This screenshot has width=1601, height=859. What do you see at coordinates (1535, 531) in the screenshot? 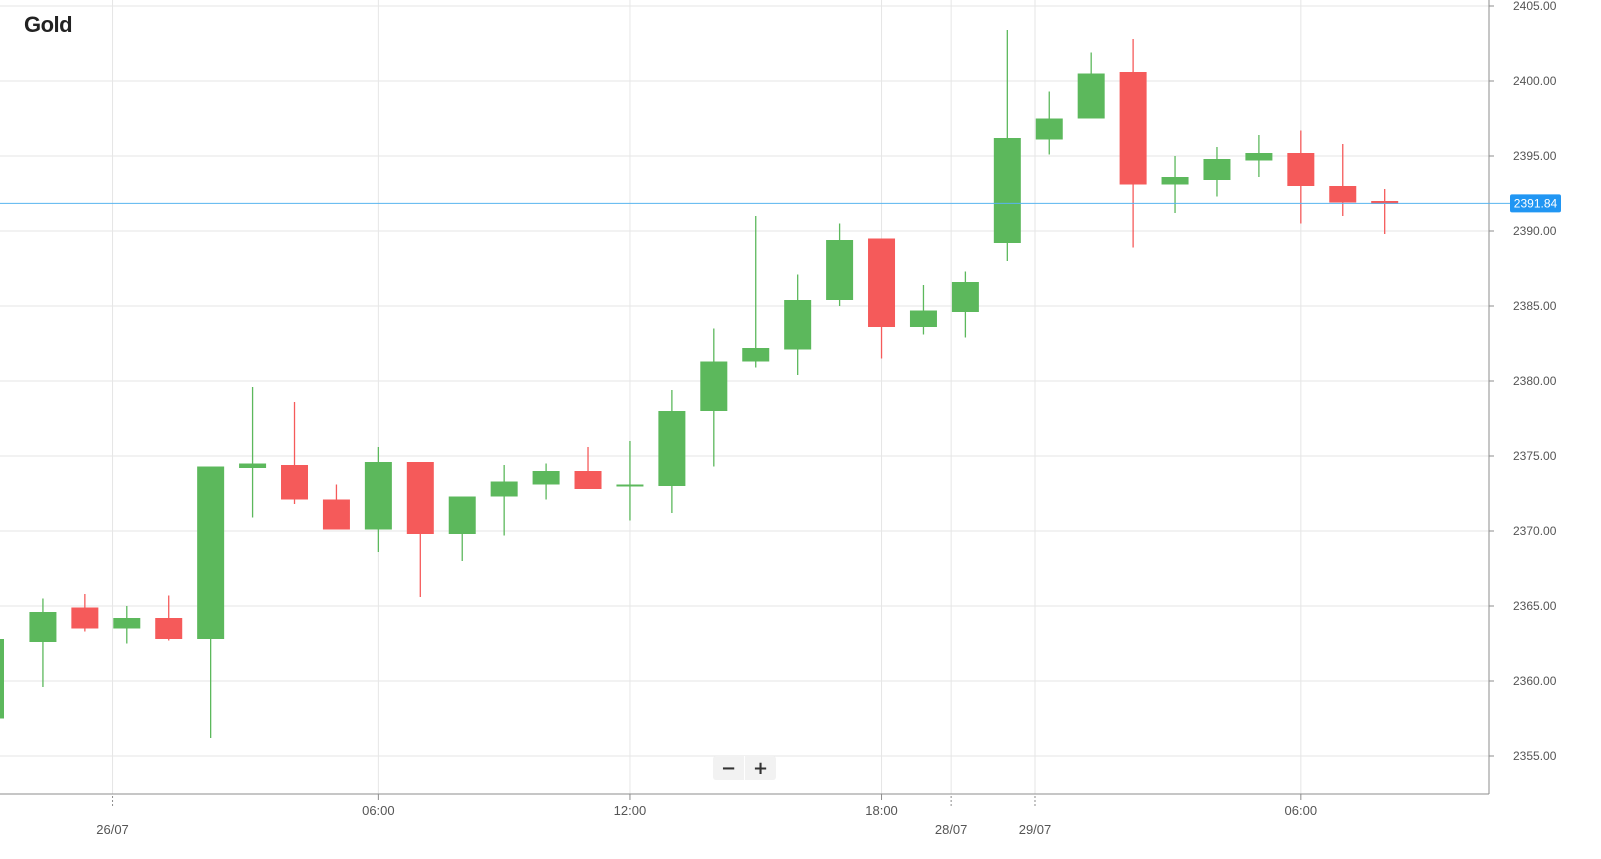
I see `y-tick-label: 2370.00` at bounding box center [1535, 531].